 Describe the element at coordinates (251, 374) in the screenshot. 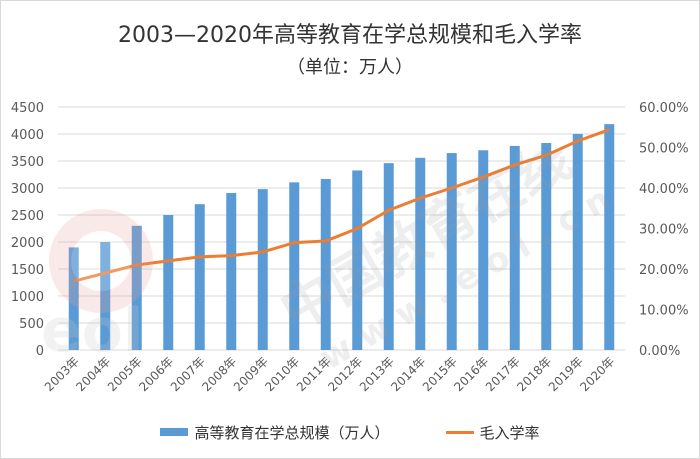

I see `x-tick-label: 2009年` at that location.